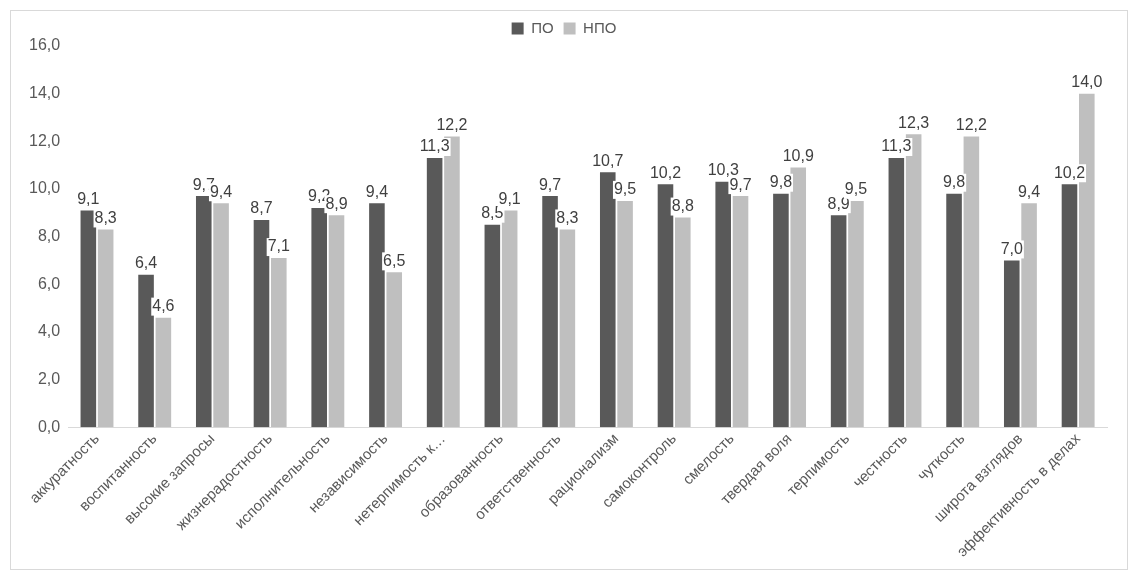  What do you see at coordinates (1087, 82) in the screenshot?
I see `data-label: 14,0` at bounding box center [1087, 82].